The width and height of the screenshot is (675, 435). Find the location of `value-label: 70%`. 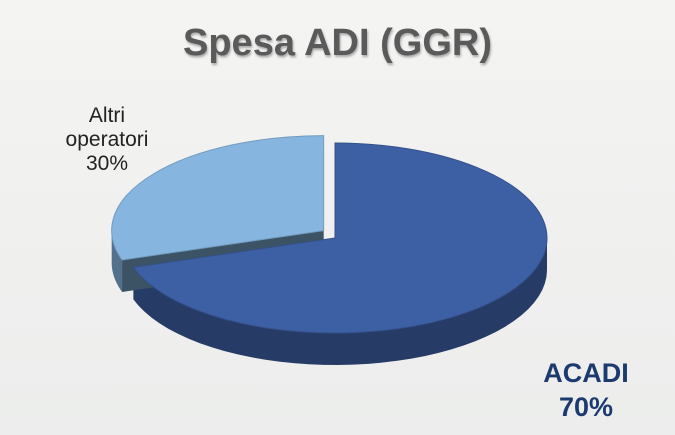

value-label: 70% is located at coordinates (586, 407).